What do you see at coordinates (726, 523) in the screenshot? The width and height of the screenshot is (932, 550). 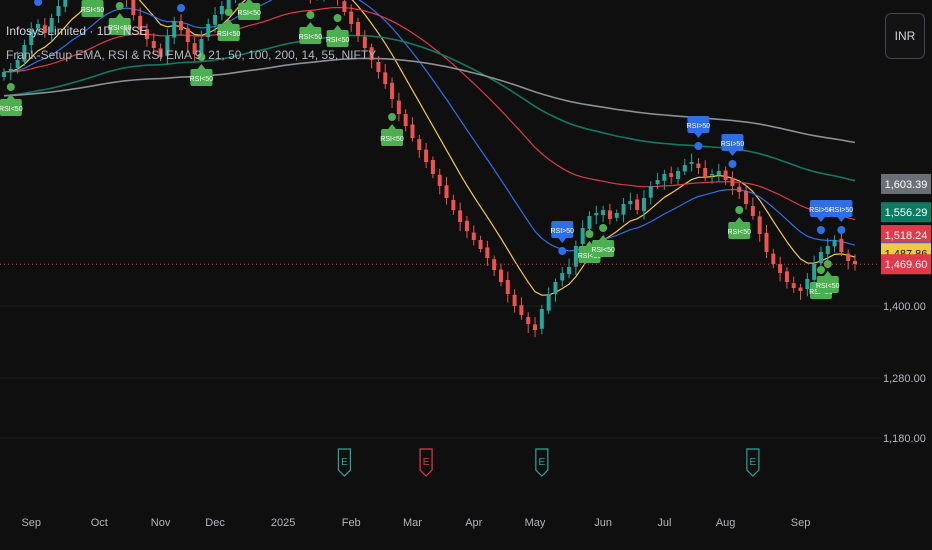 I see `x-tick-label: Aug` at bounding box center [726, 523].